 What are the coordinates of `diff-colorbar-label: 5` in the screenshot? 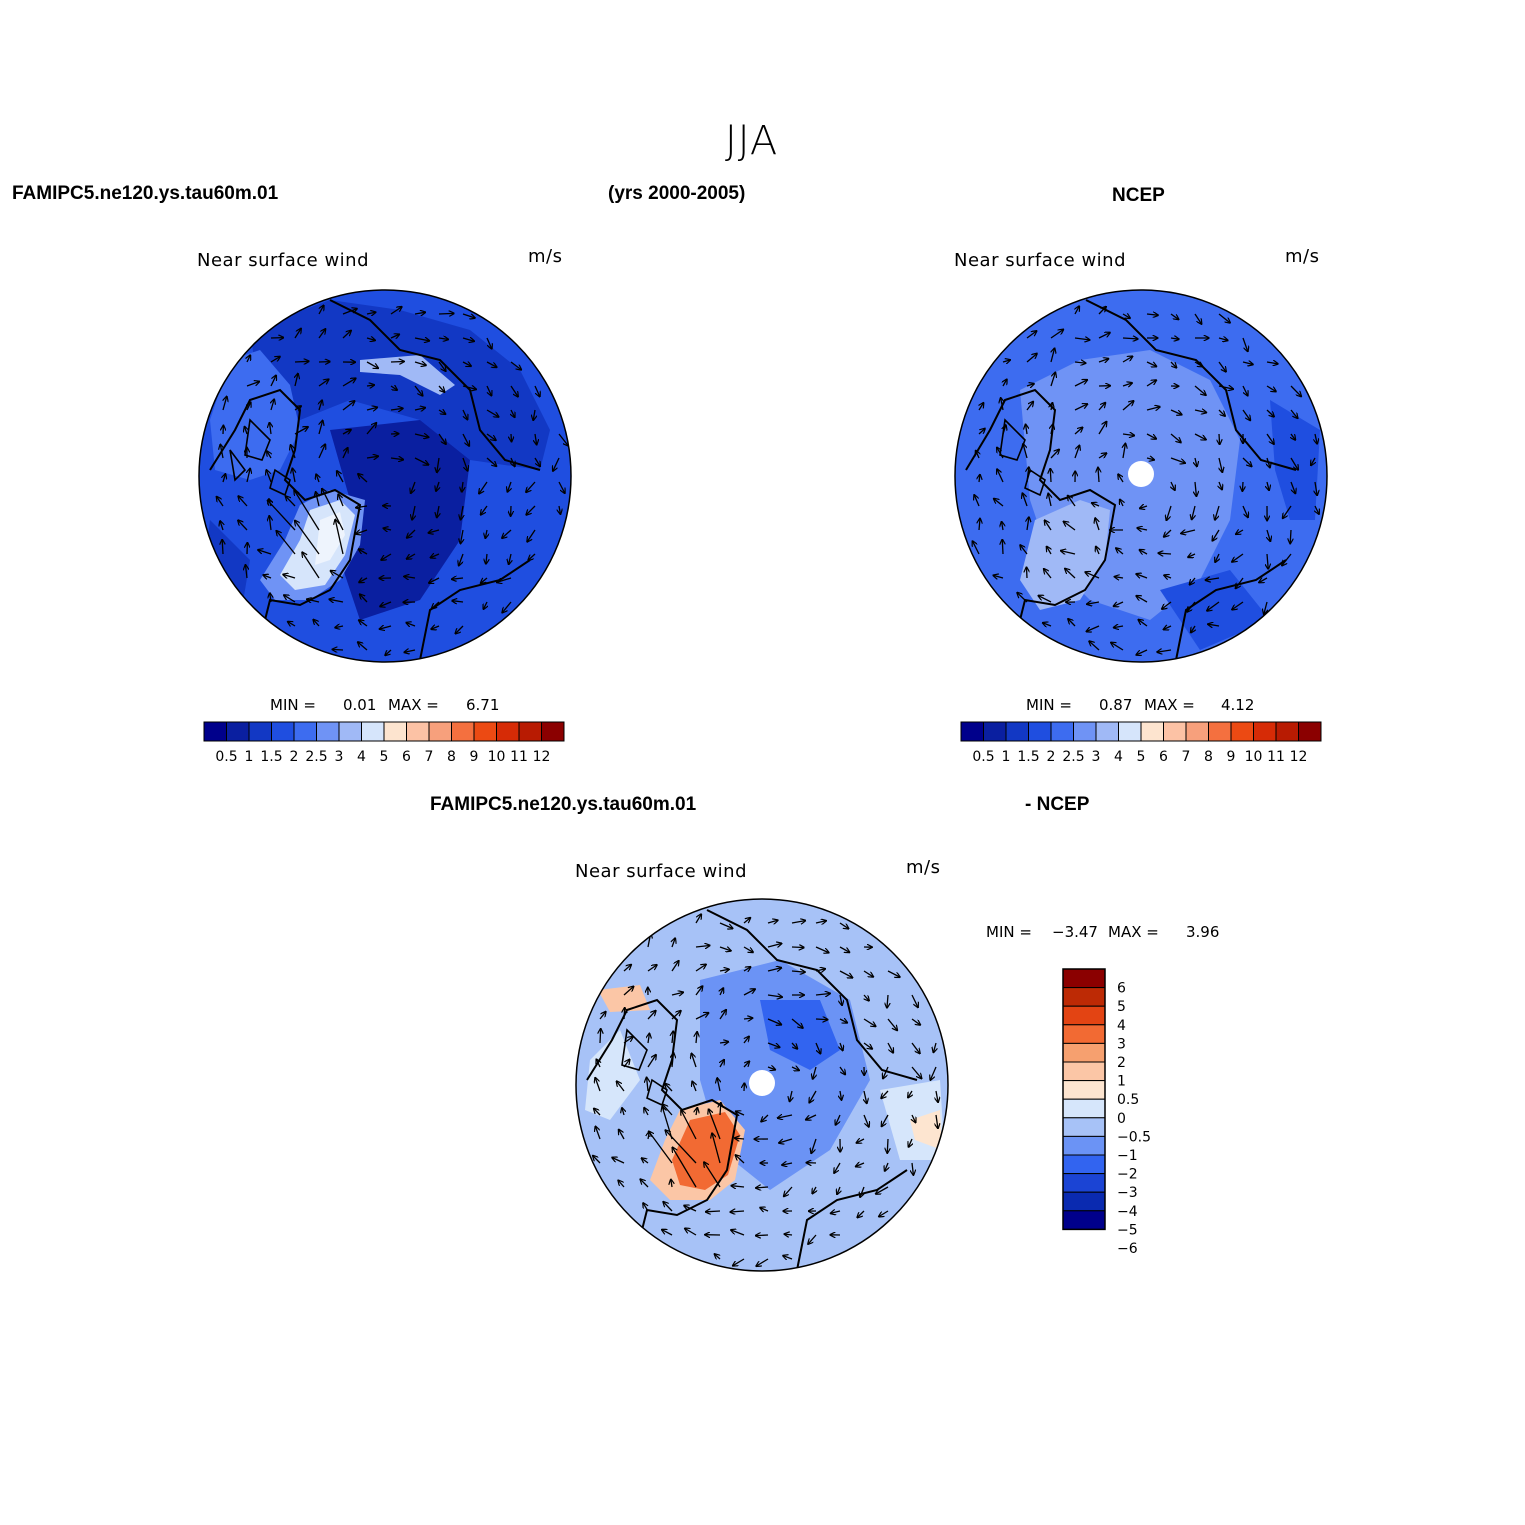 It's located at (1121, 1007).